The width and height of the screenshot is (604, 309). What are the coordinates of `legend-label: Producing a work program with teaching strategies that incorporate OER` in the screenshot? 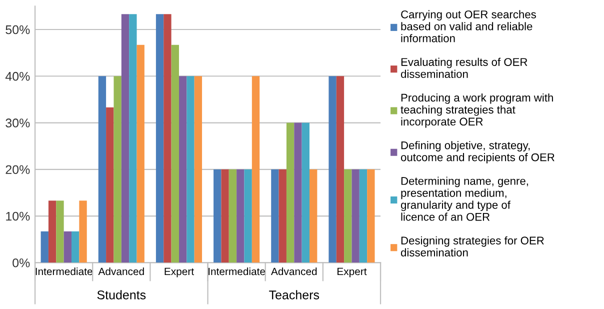 It's located at (476, 110).